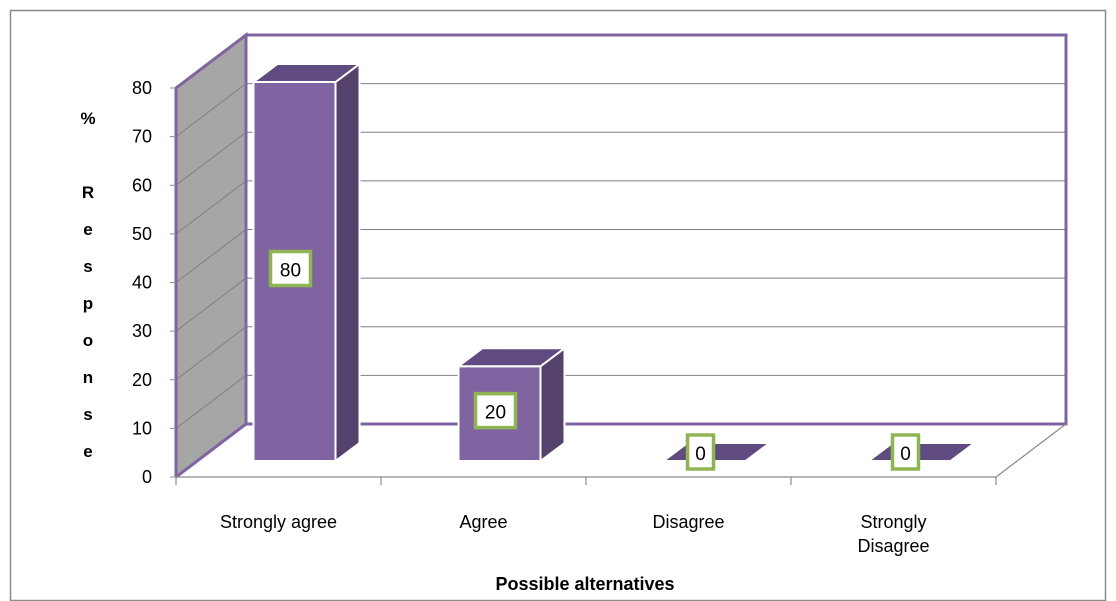  What do you see at coordinates (142, 380) in the screenshot?
I see `y-tick-label-2: 20` at bounding box center [142, 380].